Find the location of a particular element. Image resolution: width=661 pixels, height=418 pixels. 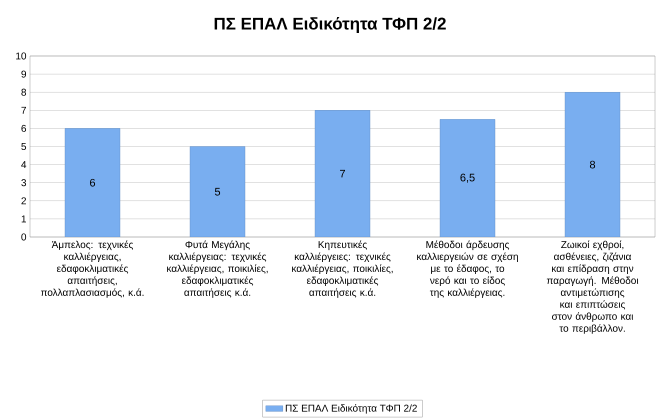

y-tick-label: 2 is located at coordinates (23, 200).